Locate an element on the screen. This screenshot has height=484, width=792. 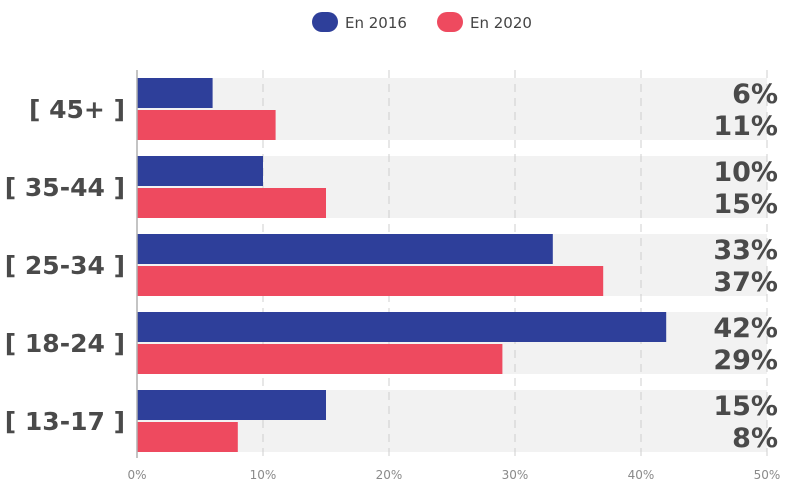
category-label: [ 18-24 ] is located at coordinates (65, 343).